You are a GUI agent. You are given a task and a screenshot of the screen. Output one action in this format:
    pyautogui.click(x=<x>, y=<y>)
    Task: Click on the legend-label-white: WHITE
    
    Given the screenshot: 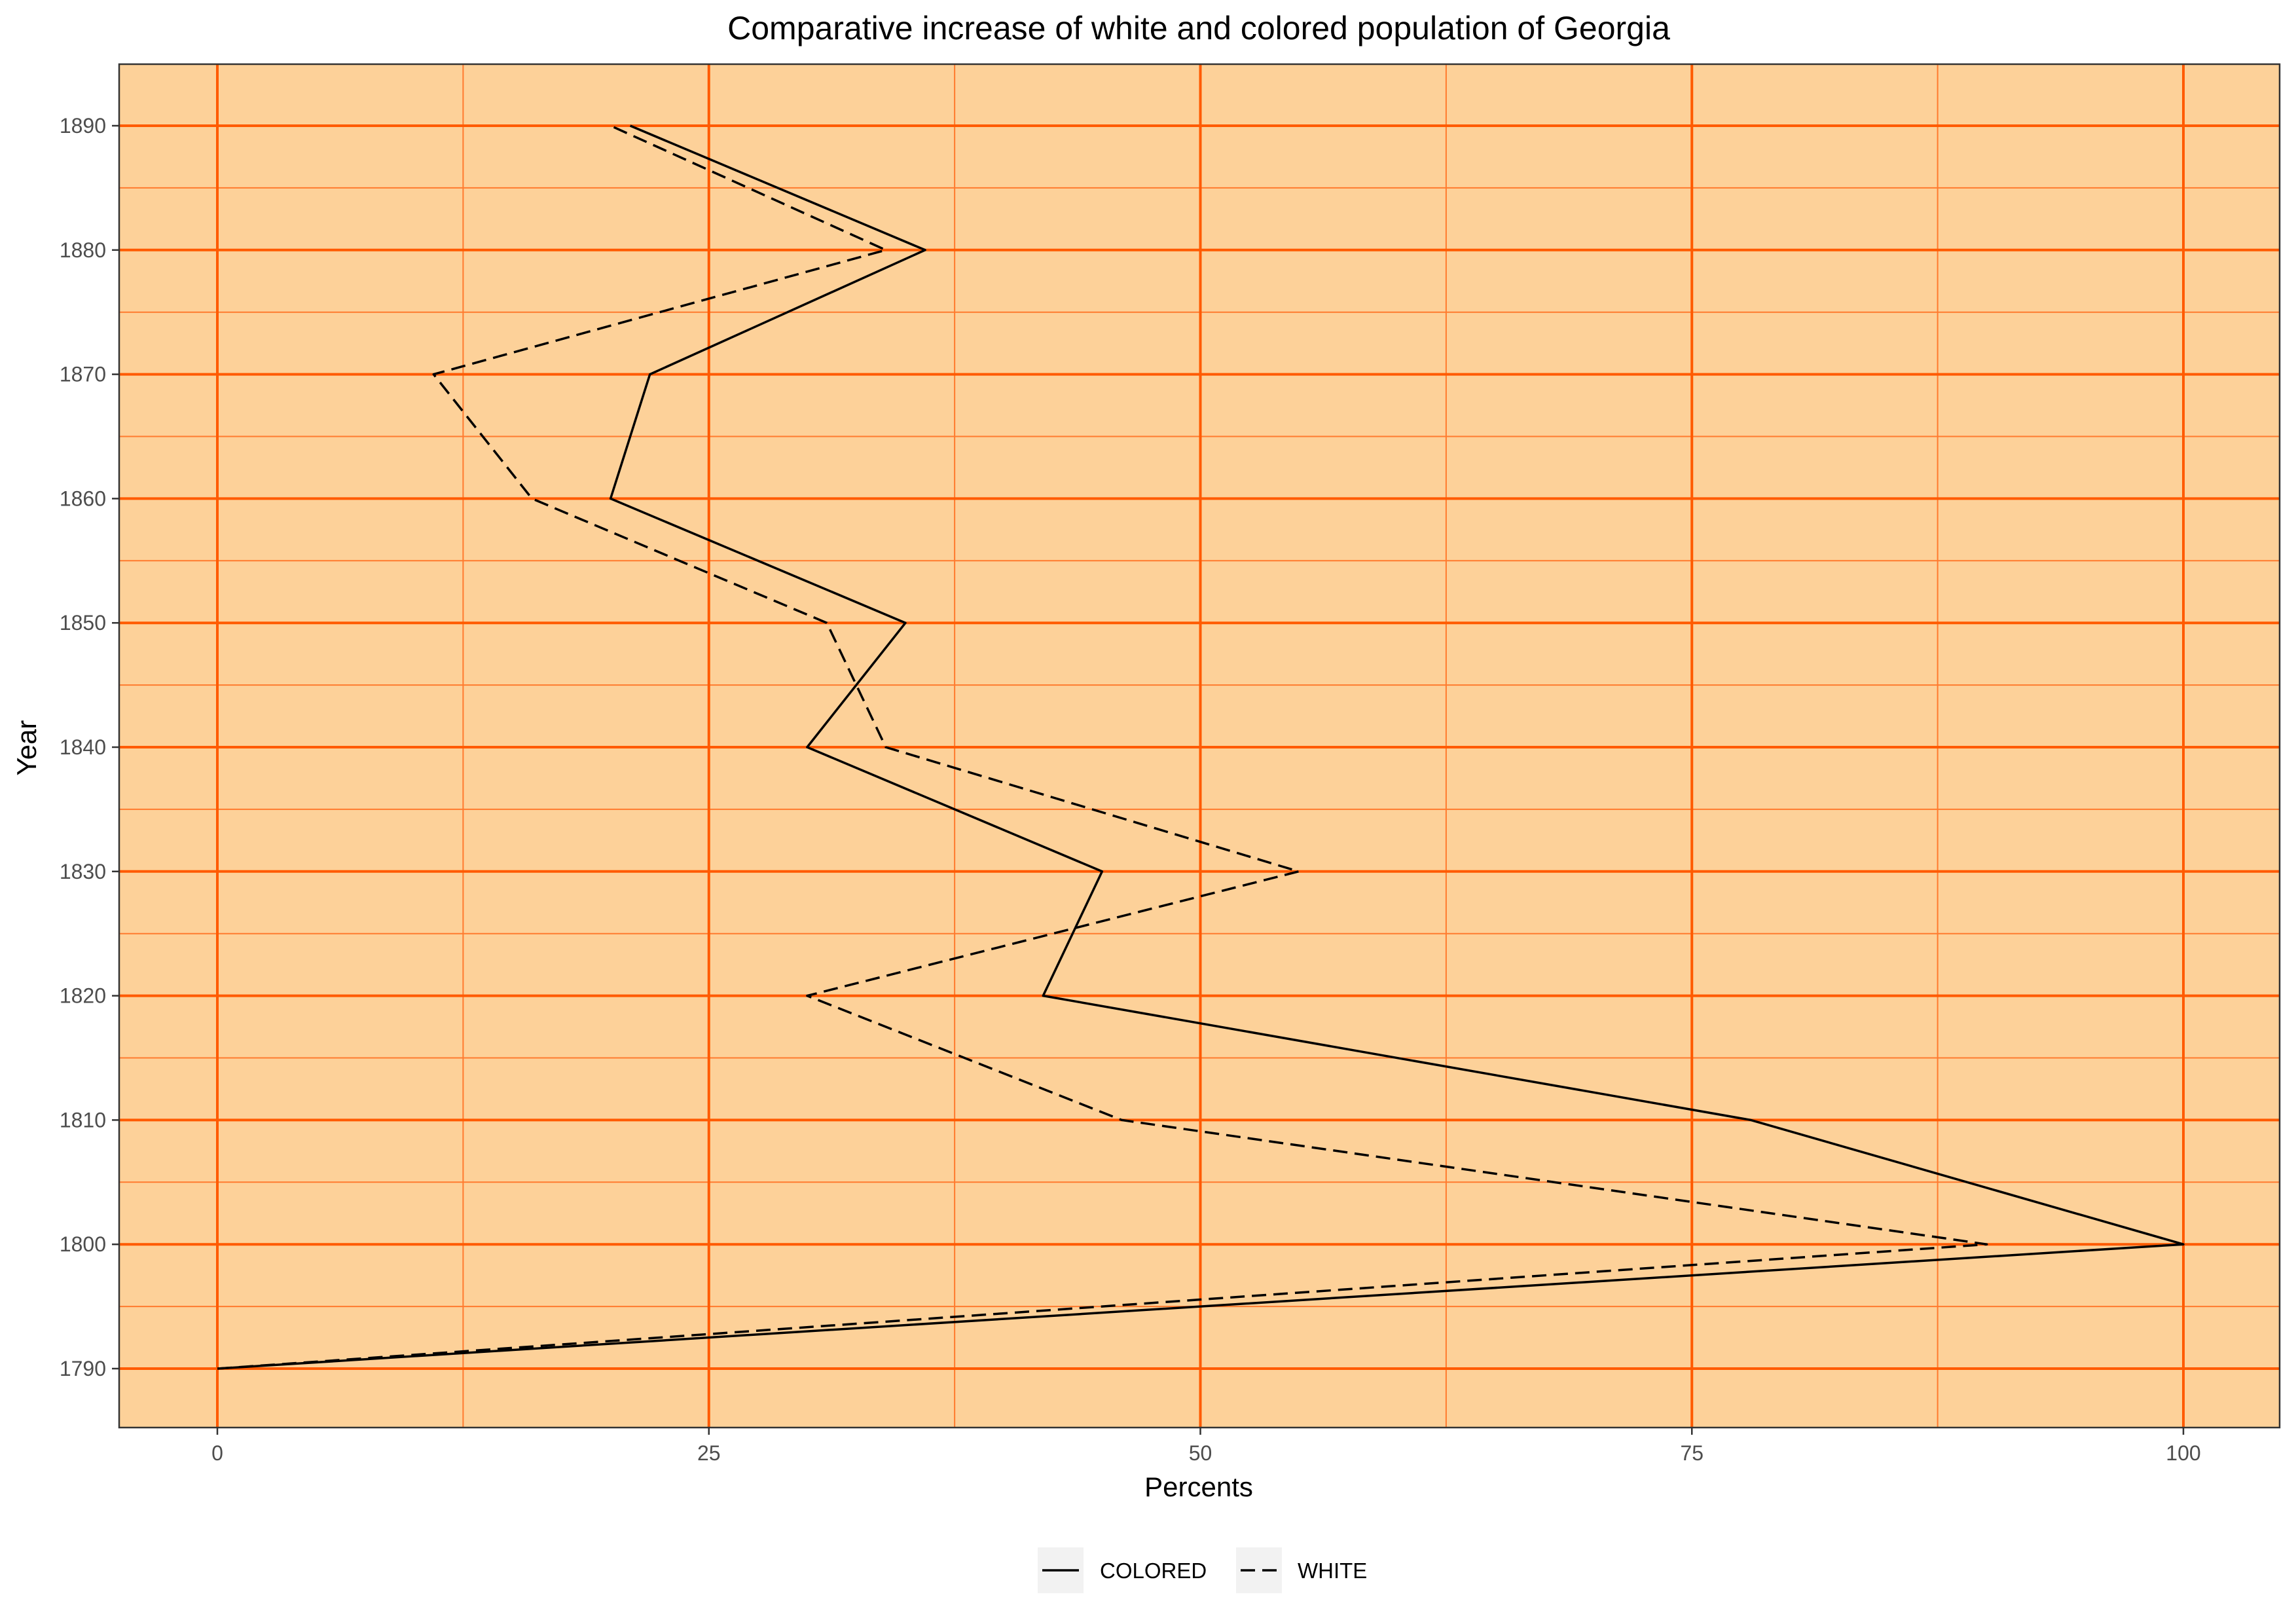 What is the action you would take?
    pyautogui.click(x=1332, y=1571)
    